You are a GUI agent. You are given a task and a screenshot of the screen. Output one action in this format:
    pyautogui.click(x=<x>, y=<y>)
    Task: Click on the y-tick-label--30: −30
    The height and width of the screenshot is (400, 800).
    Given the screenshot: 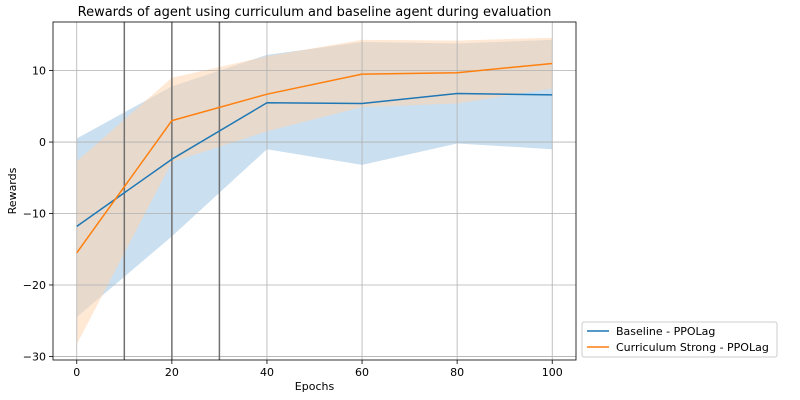 What is the action you would take?
    pyautogui.click(x=34, y=356)
    